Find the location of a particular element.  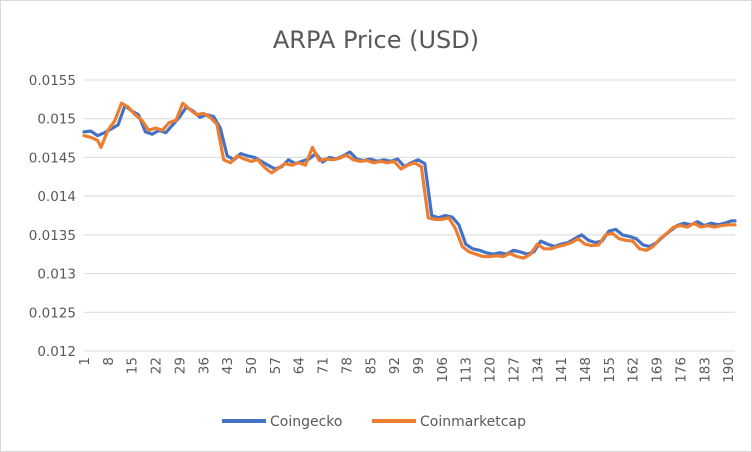

x-tick-label: 190 is located at coordinates (729, 370).